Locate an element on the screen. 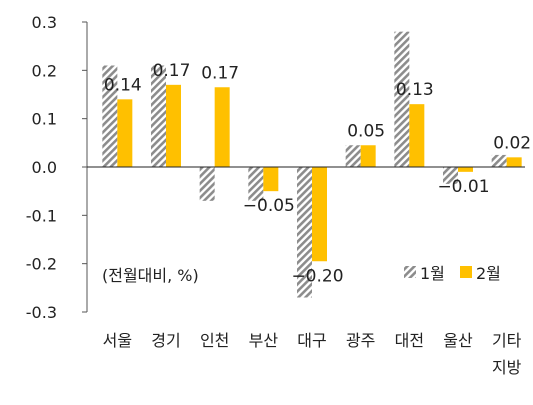  category-label: 광주 is located at coordinates (360, 340).